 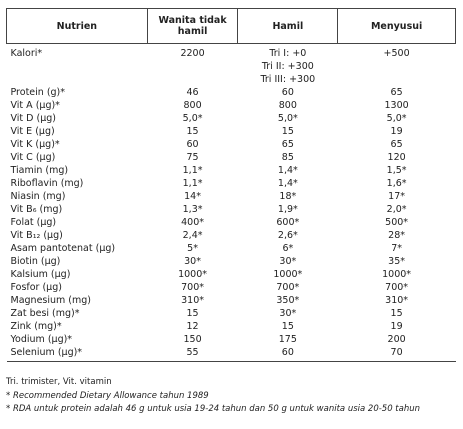 What do you see at coordinates (287, 235) in the screenshot?
I see `table-cell: 2,6*` at bounding box center [287, 235].